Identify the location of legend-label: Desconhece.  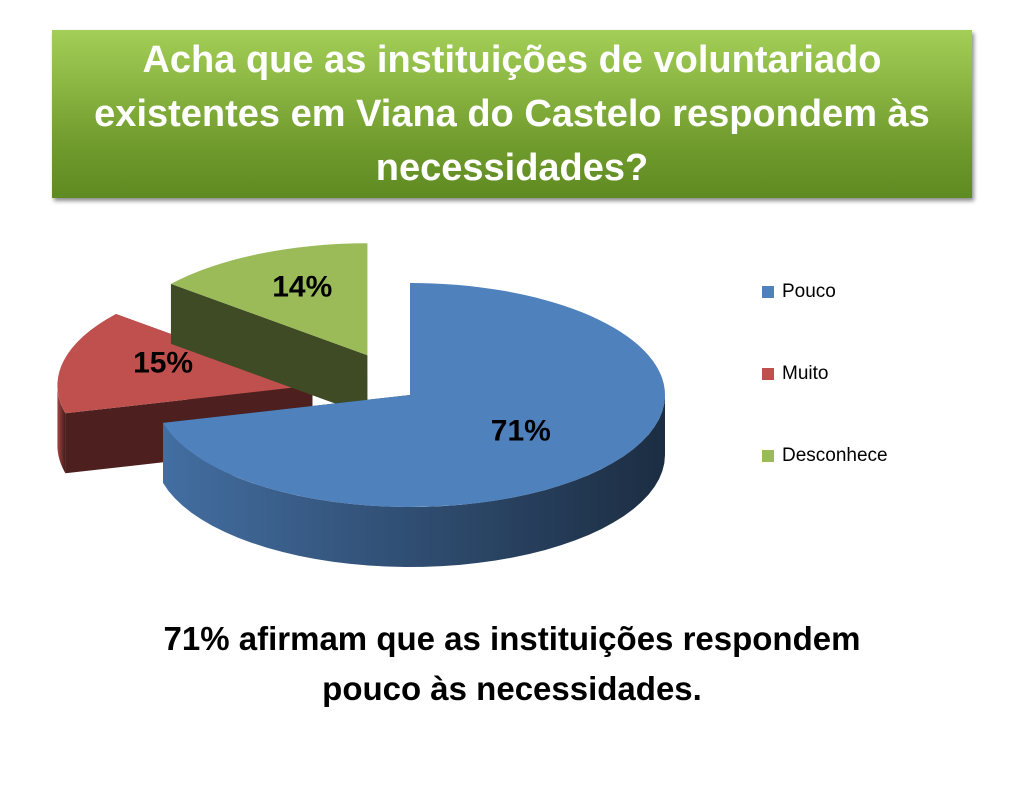
(835, 455).